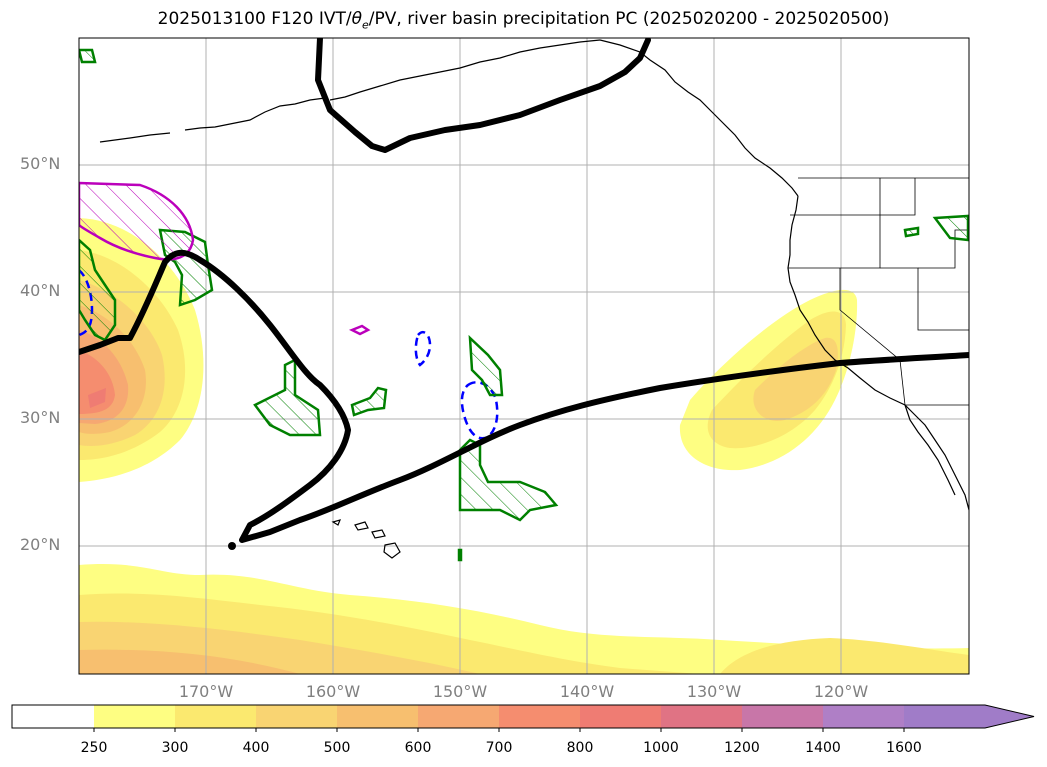 This screenshot has width=1047, height=767. What do you see at coordinates (333, 691) in the screenshot?
I see `lon-label-160w: 160°W` at bounding box center [333, 691].